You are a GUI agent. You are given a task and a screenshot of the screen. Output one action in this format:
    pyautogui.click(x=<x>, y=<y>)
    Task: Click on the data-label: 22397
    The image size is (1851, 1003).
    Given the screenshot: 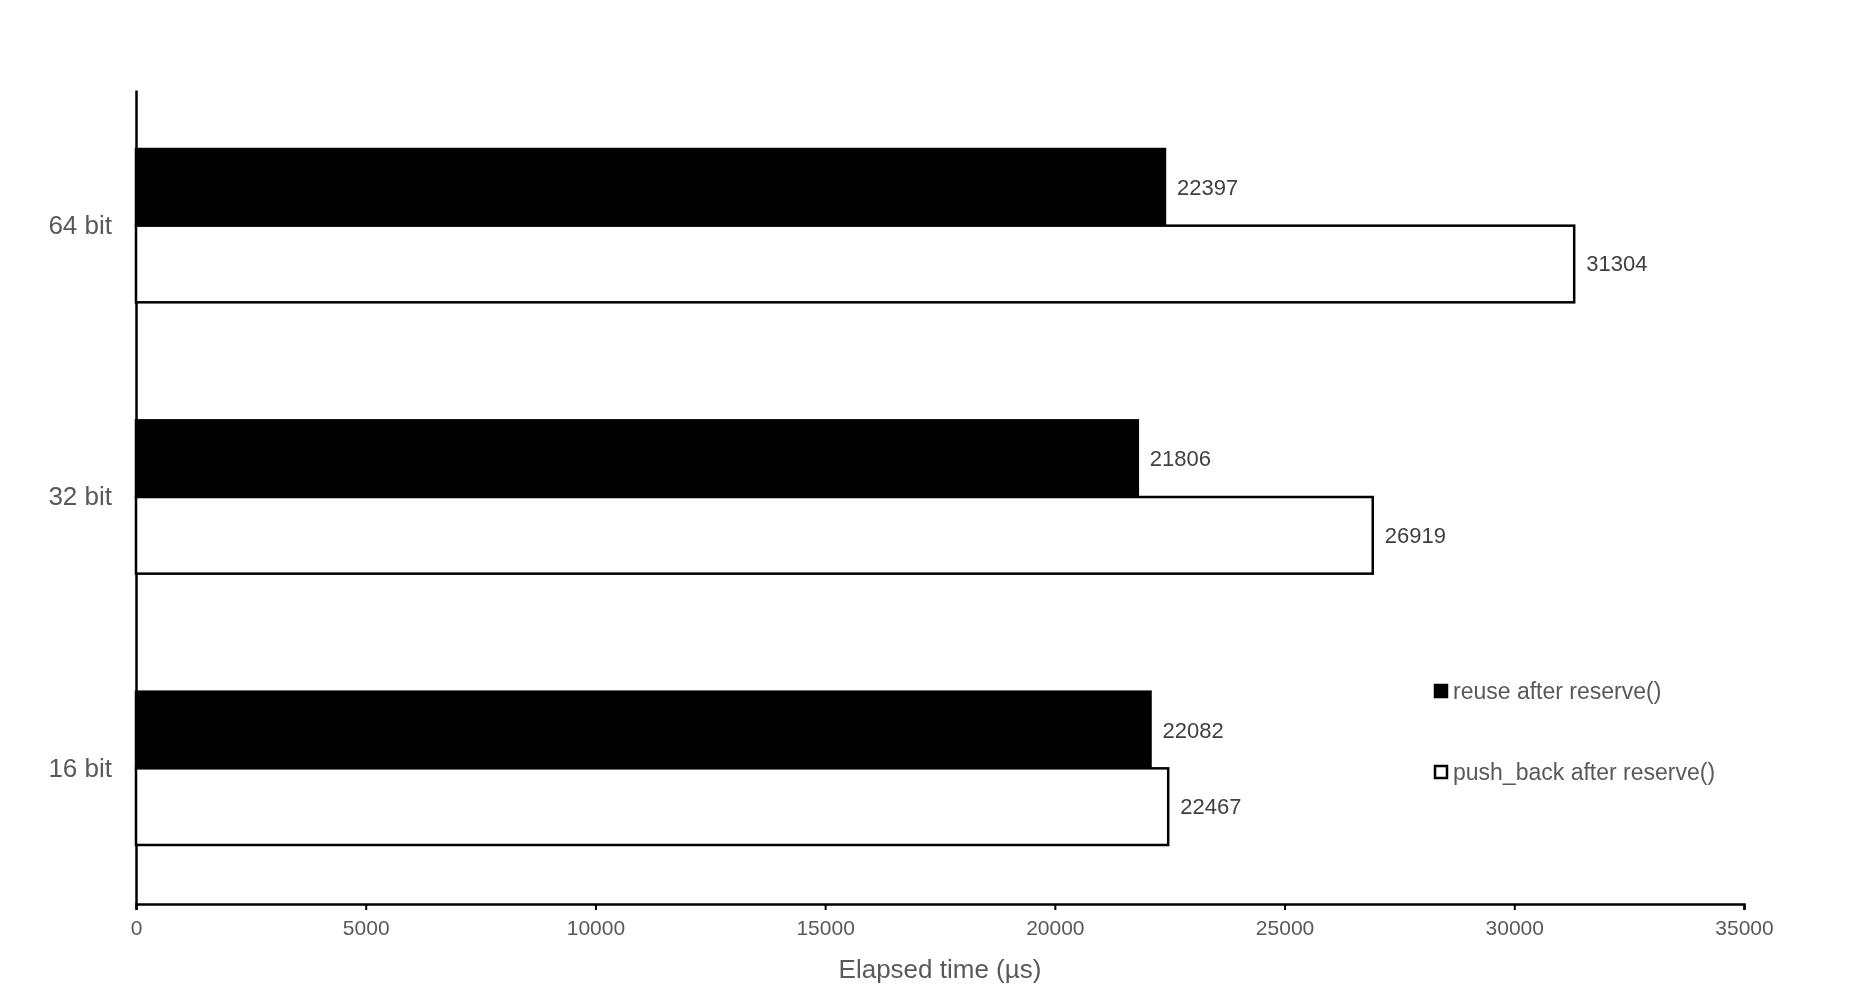 What is the action you would take?
    pyautogui.click(x=1207, y=187)
    